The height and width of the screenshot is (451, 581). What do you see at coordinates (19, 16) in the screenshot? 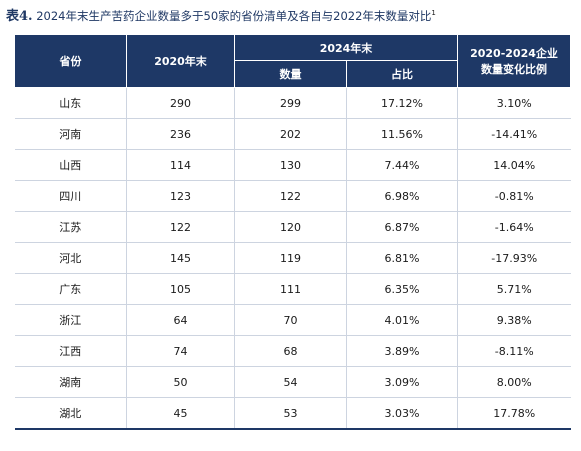
I see `table-number: 表4.` at bounding box center [19, 16].